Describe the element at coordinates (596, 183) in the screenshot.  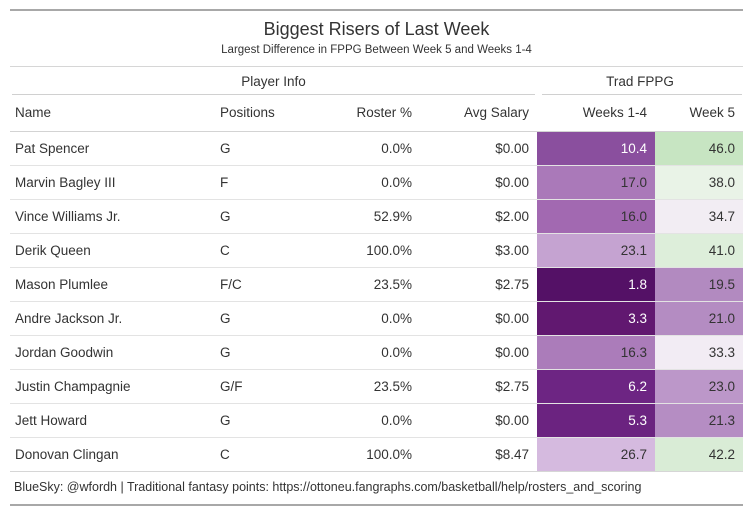
I see `weeks-1-4-heatmap-cell: 17.0` at that location.